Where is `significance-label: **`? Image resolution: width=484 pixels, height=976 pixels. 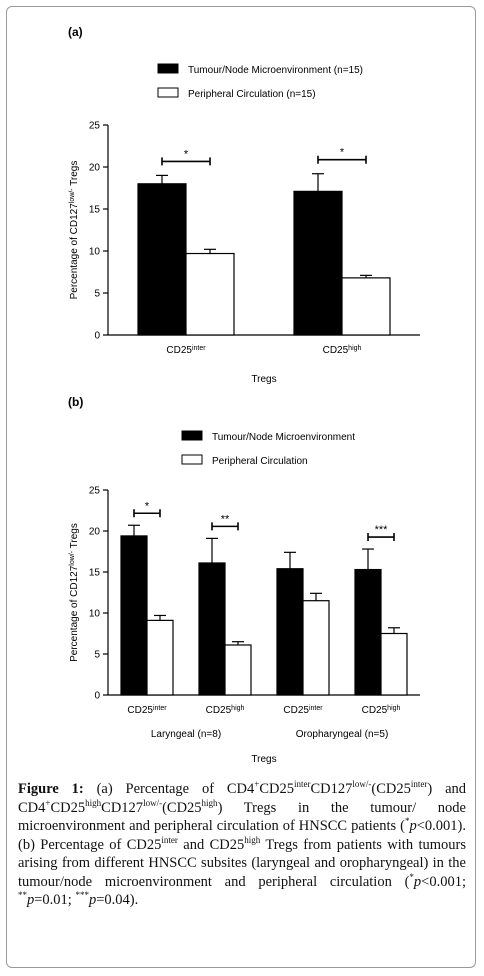
significance-label: ** is located at coordinates (225, 519).